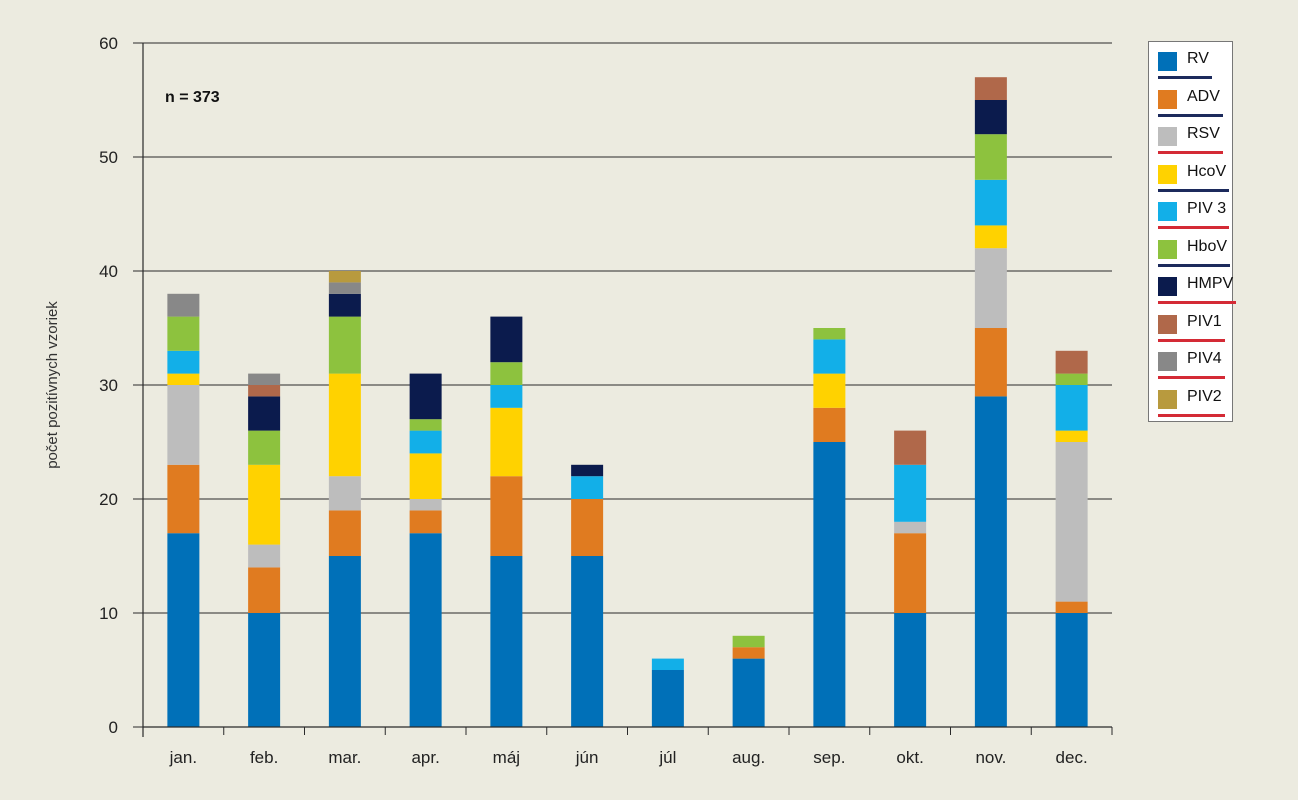 The height and width of the screenshot is (800, 1298). What do you see at coordinates (1203, 133) in the screenshot?
I see `legend-label: RSV` at bounding box center [1203, 133].